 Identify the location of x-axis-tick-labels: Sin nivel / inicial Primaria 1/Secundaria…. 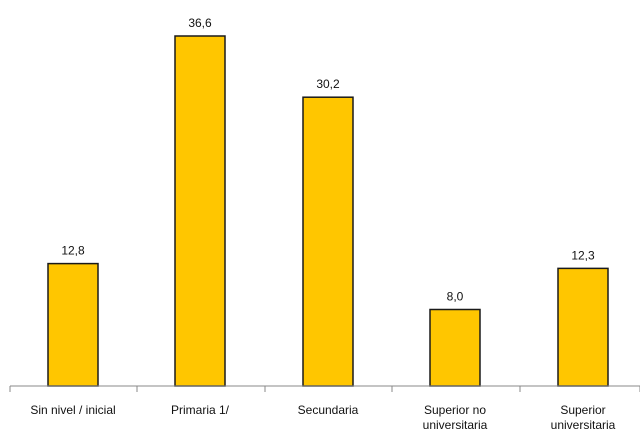
(322, 417).